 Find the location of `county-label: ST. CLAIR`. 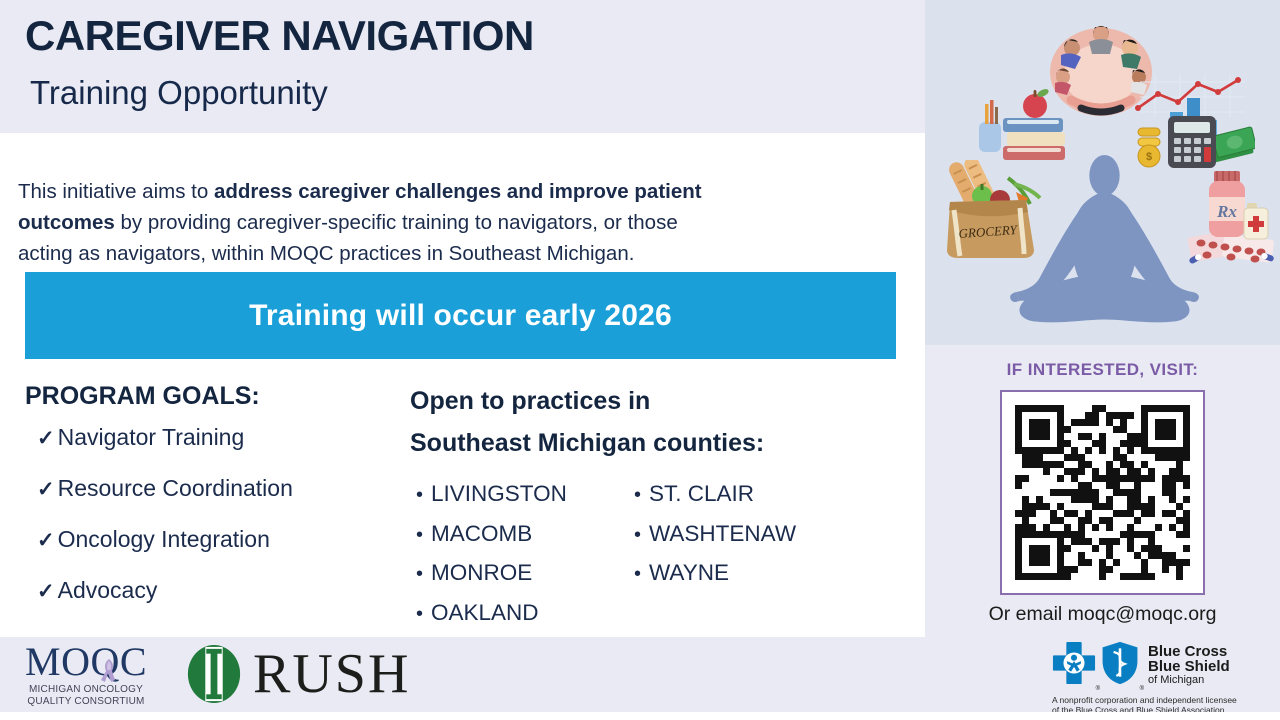

county-label: ST. CLAIR is located at coordinates (702, 493).